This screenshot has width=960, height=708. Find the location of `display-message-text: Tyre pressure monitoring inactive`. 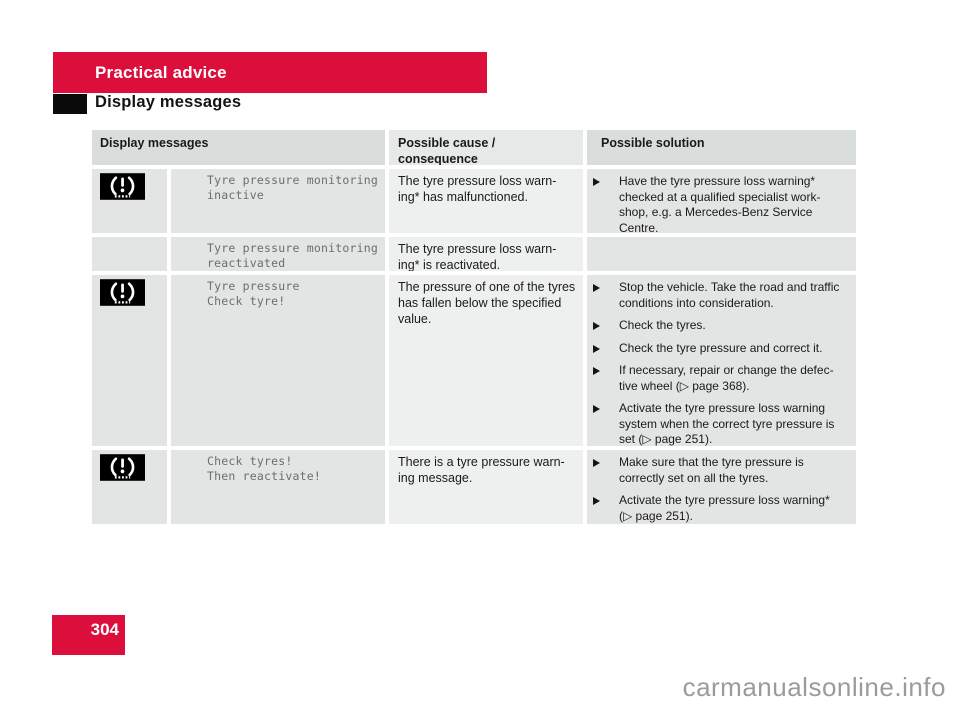

display-message-text: Tyre pressure monitoring inactive is located at coordinates (278, 201).